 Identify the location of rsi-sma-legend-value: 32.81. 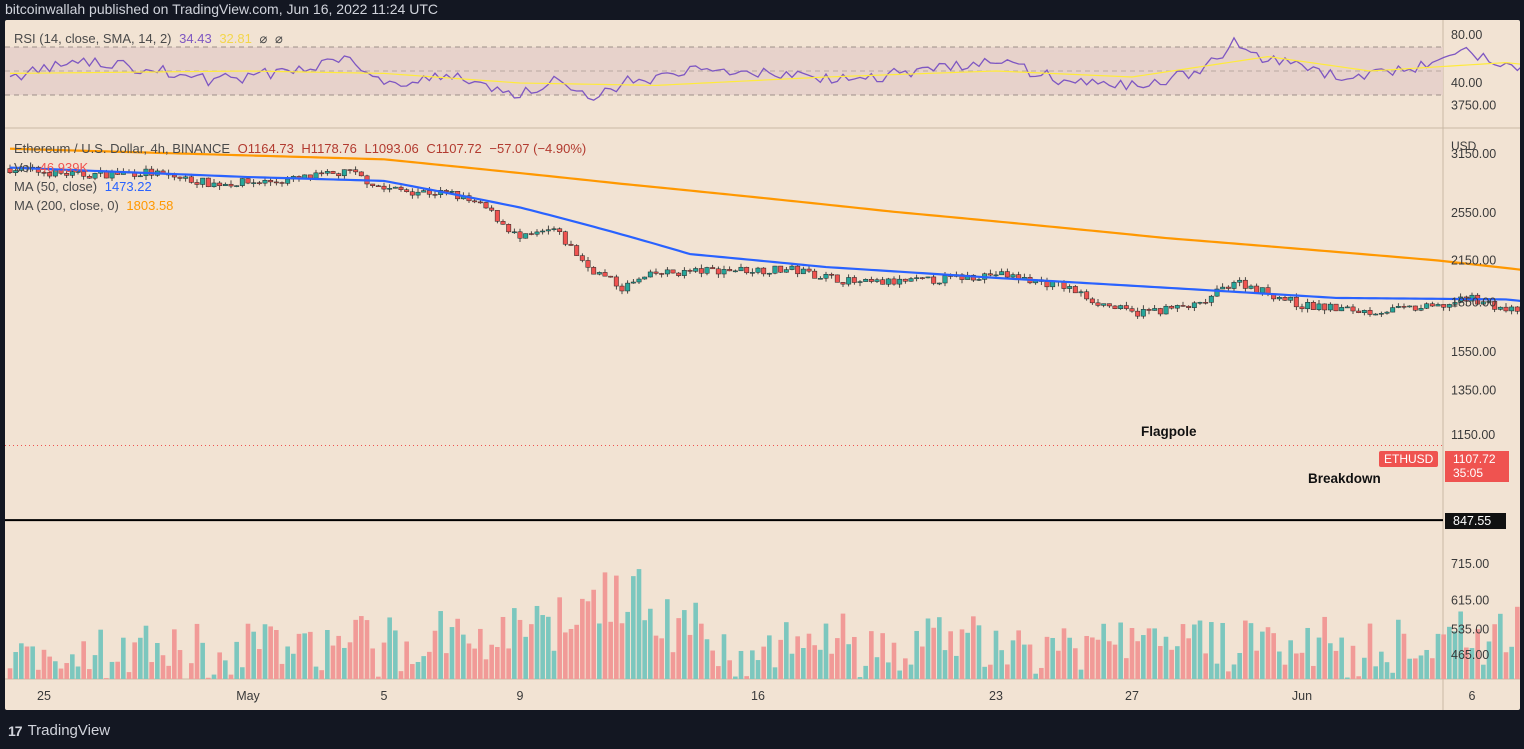
(235, 38).